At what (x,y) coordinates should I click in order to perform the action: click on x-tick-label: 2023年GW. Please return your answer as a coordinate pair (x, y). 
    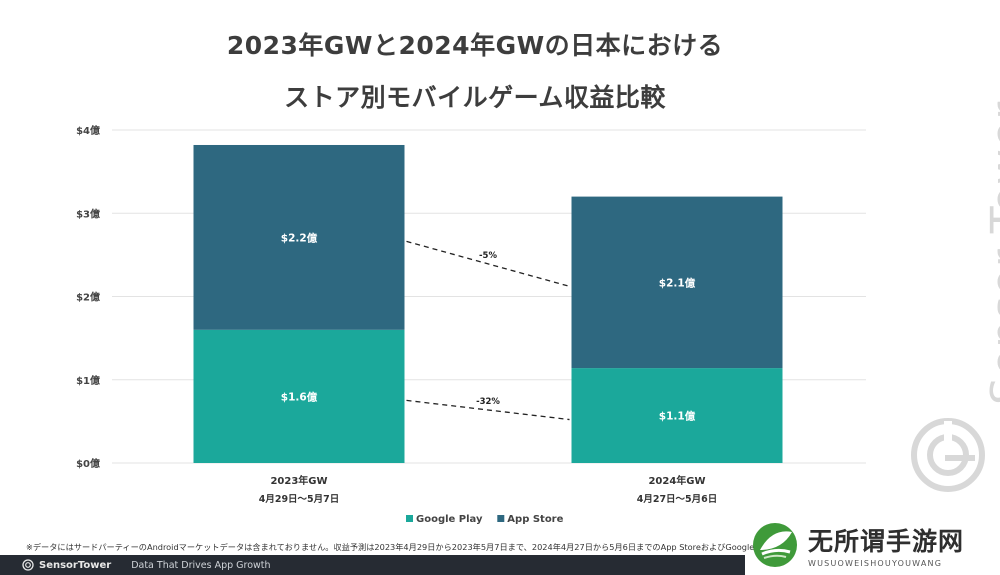
    Looking at the image, I should click on (298, 480).